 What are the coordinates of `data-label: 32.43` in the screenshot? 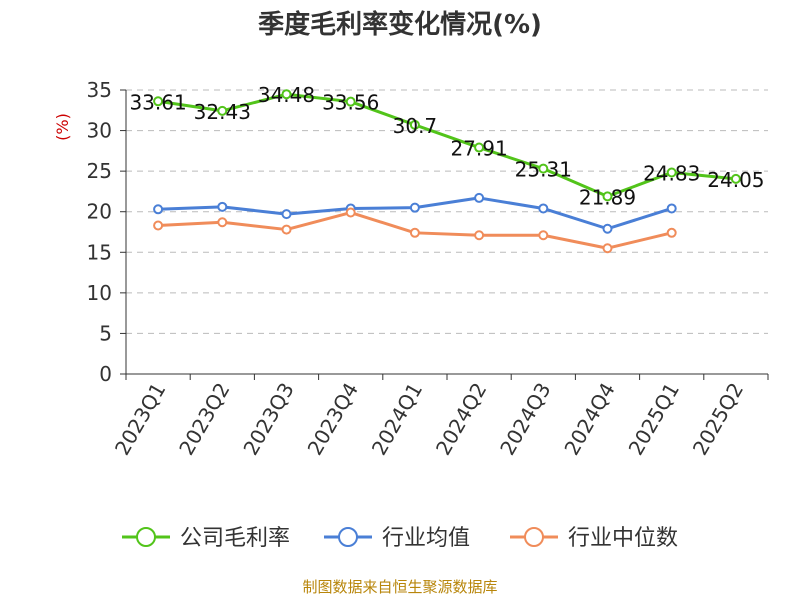 It's located at (222, 112).